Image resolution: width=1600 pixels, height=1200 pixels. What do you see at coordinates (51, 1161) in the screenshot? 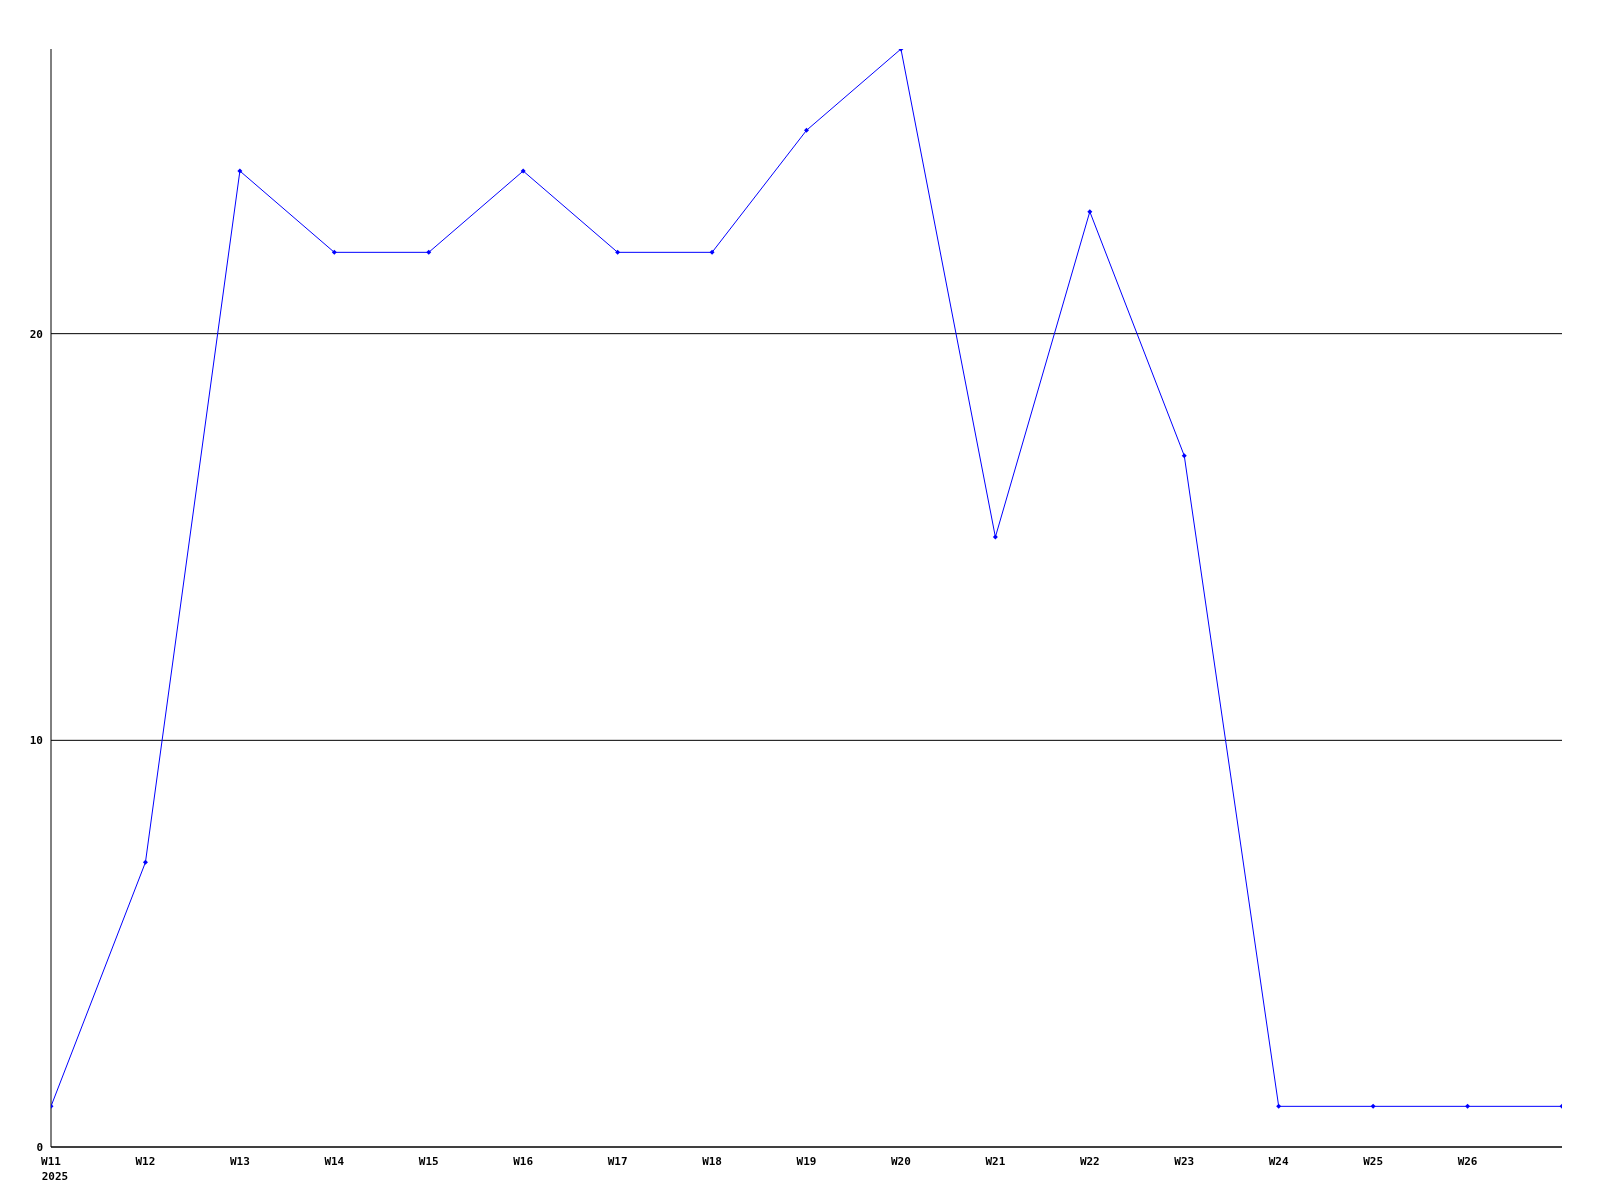
I see `x-tick-label: W11` at bounding box center [51, 1161].